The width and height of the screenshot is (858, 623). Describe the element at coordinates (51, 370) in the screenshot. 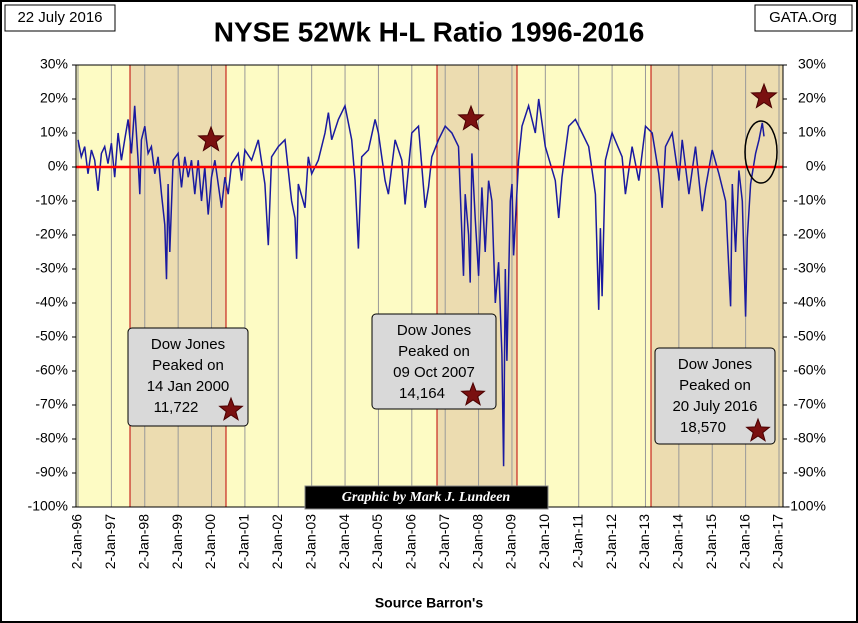

I see `y-tick-label: -60%` at that location.